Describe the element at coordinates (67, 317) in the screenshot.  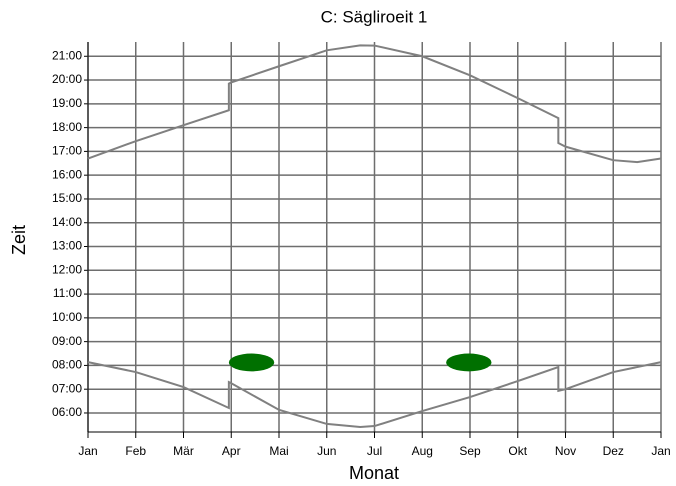
I see `y-tick-label: 10:00` at that location.